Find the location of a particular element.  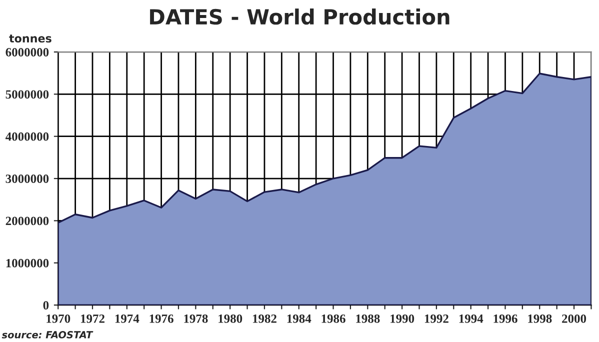

y-axis-title: tonnes is located at coordinates (30, 38).